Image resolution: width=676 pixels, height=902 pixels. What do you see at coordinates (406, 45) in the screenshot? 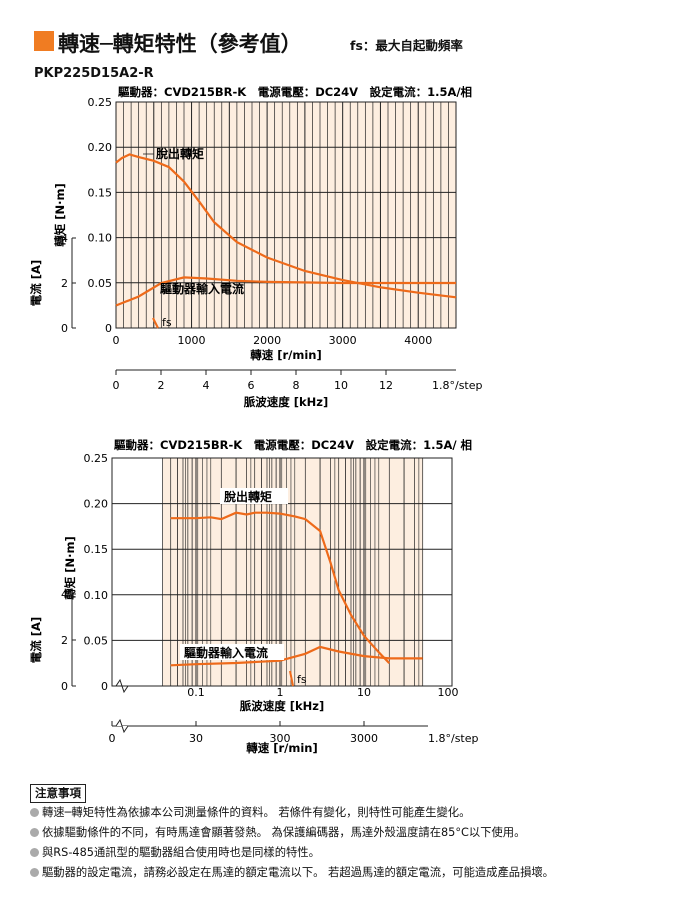
I see `fs-note: fs：最大自起動頻率` at bounding box center [406, 45].